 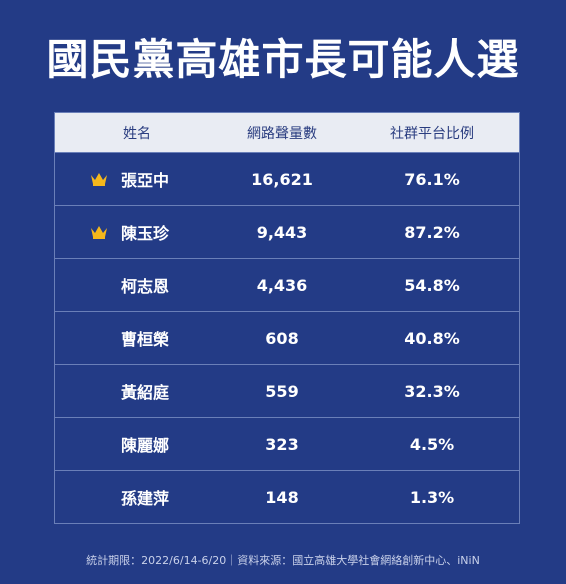 I want to click on table-row: 柯志恩 4,436 54.8%, so click(x=287, y=284).